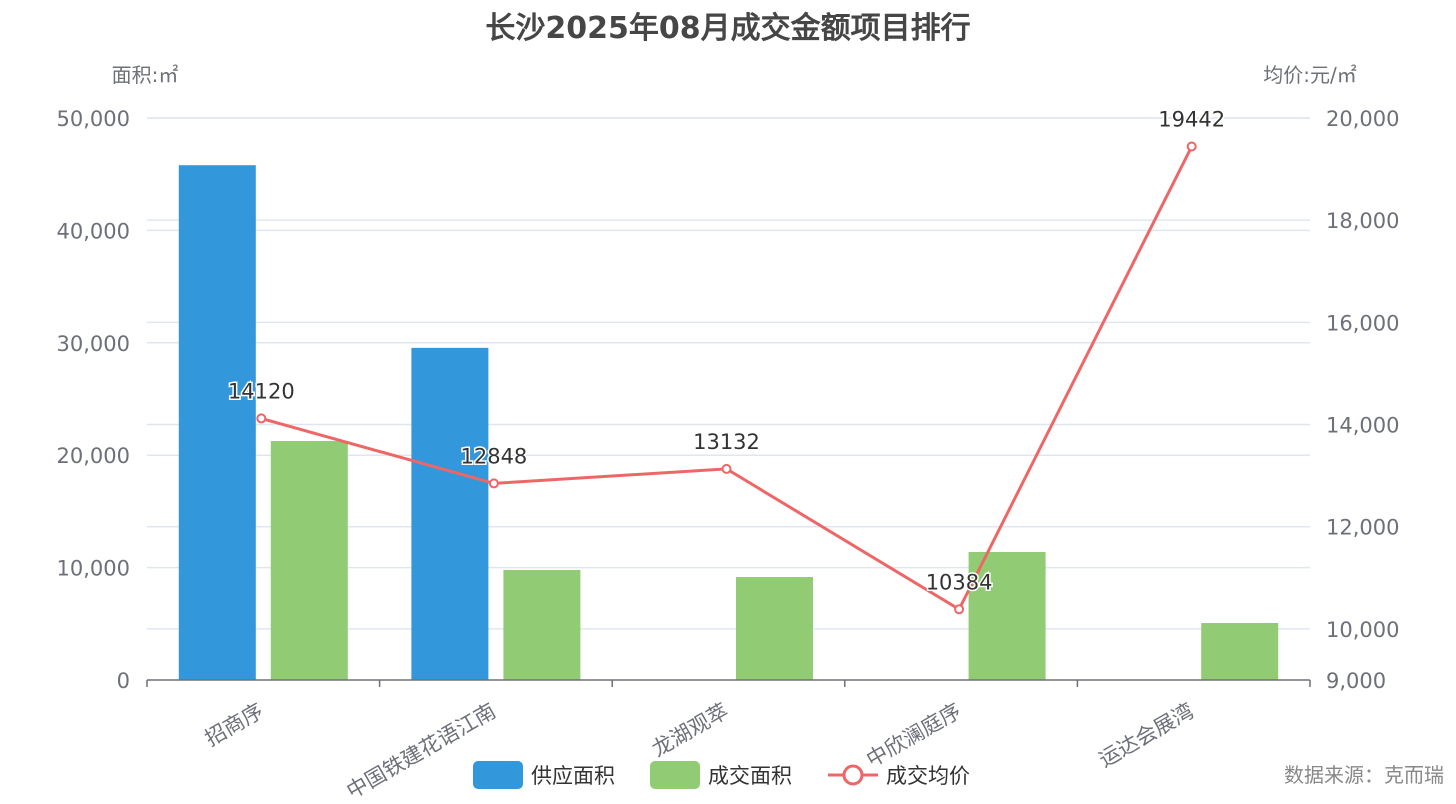 Image resolution: width=1456 pixels, height=804 pixels. Describe the element at coordinates (93, 569) in the screenshot. I see `left-tick-label: 10,000` at that location.